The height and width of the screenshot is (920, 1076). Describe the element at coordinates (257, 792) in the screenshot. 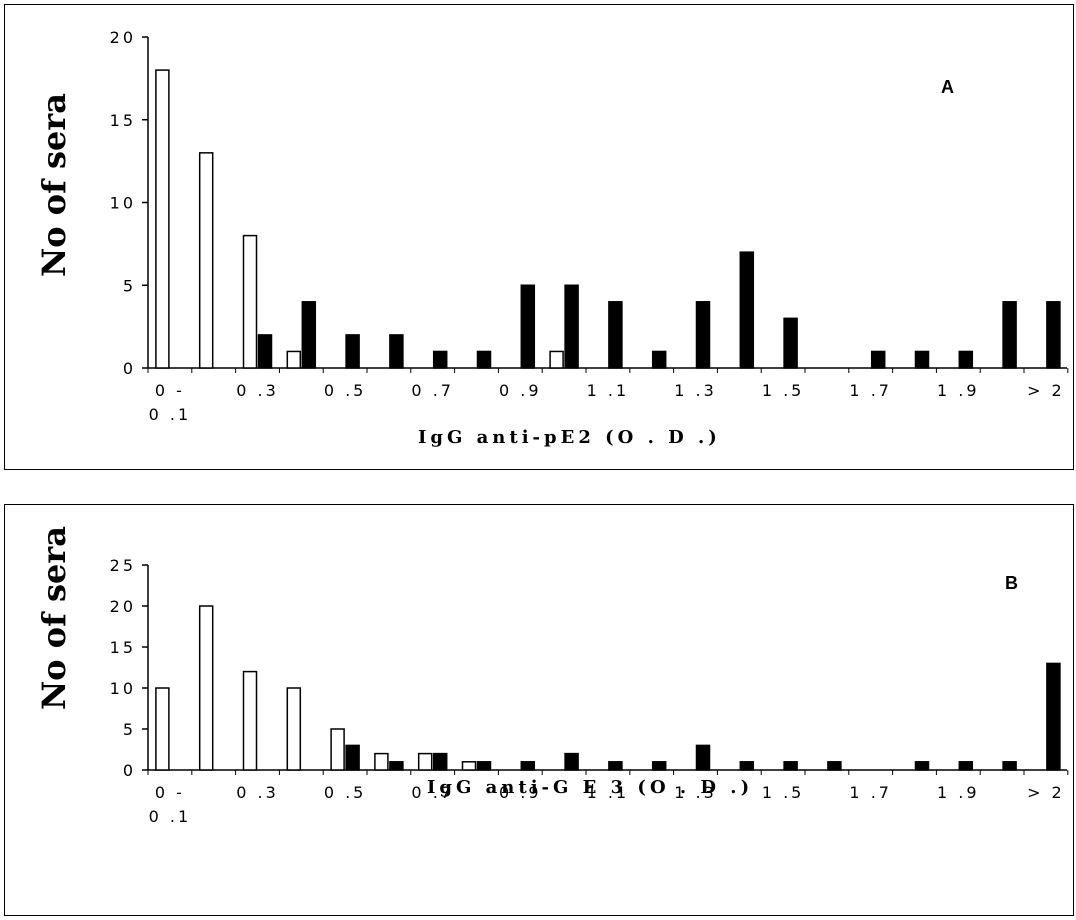

I see `chart-b-xtick-label: 0 .3` at that location.